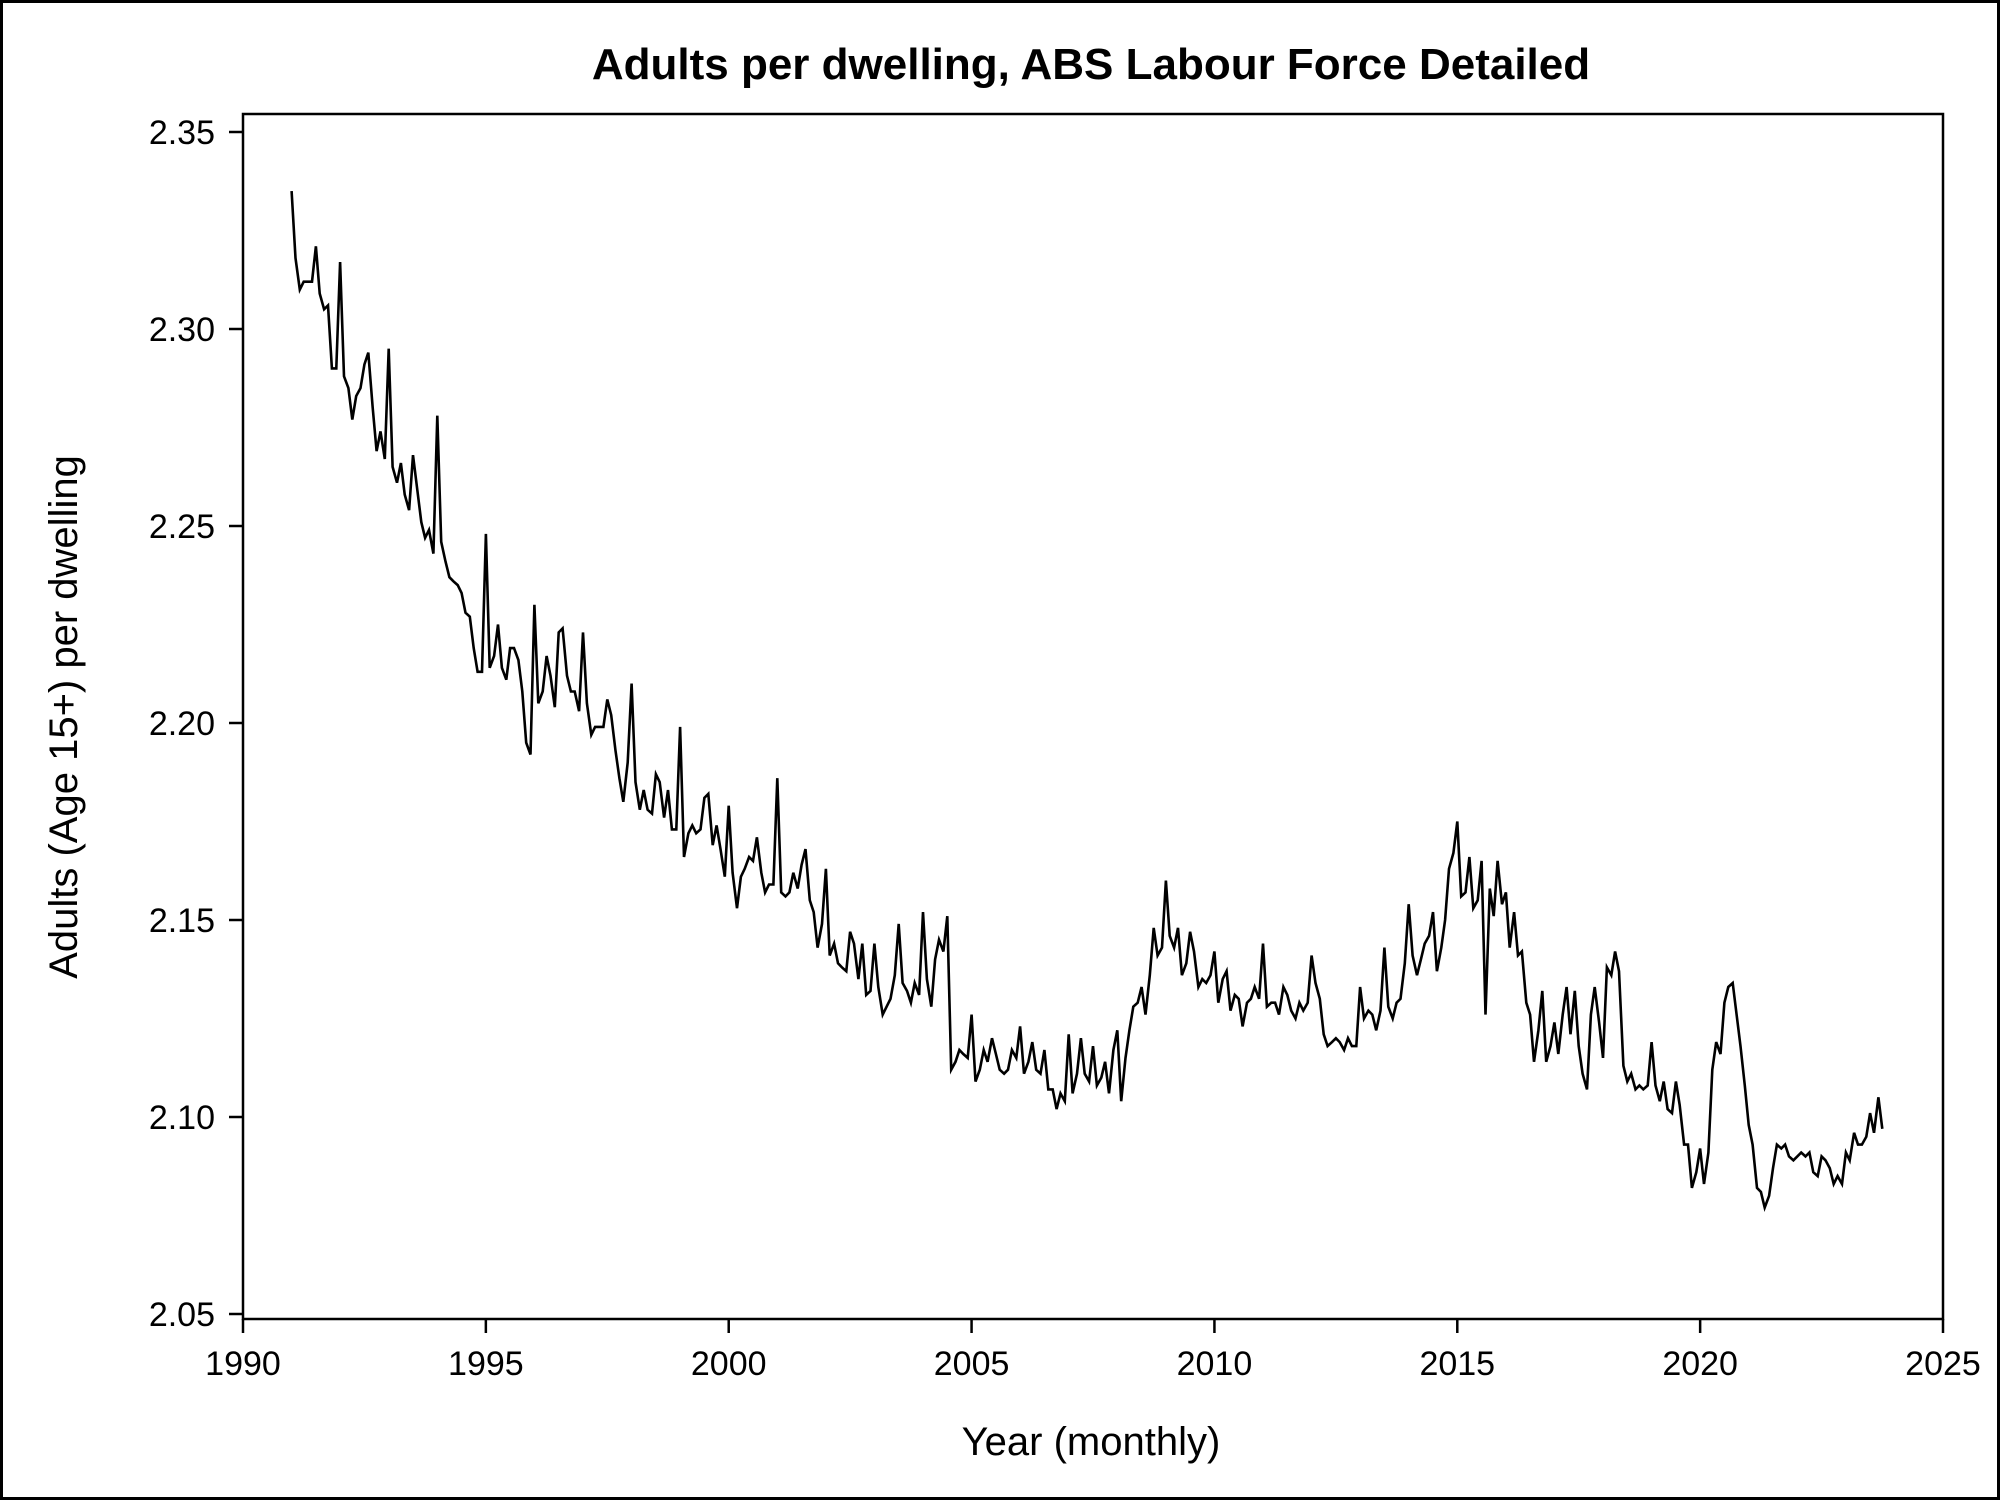 The image size is (2000, 1503). Describe the element at coordinates (182, 724) in the screenshot. I see `y-tick-label: 2.20` at that location.